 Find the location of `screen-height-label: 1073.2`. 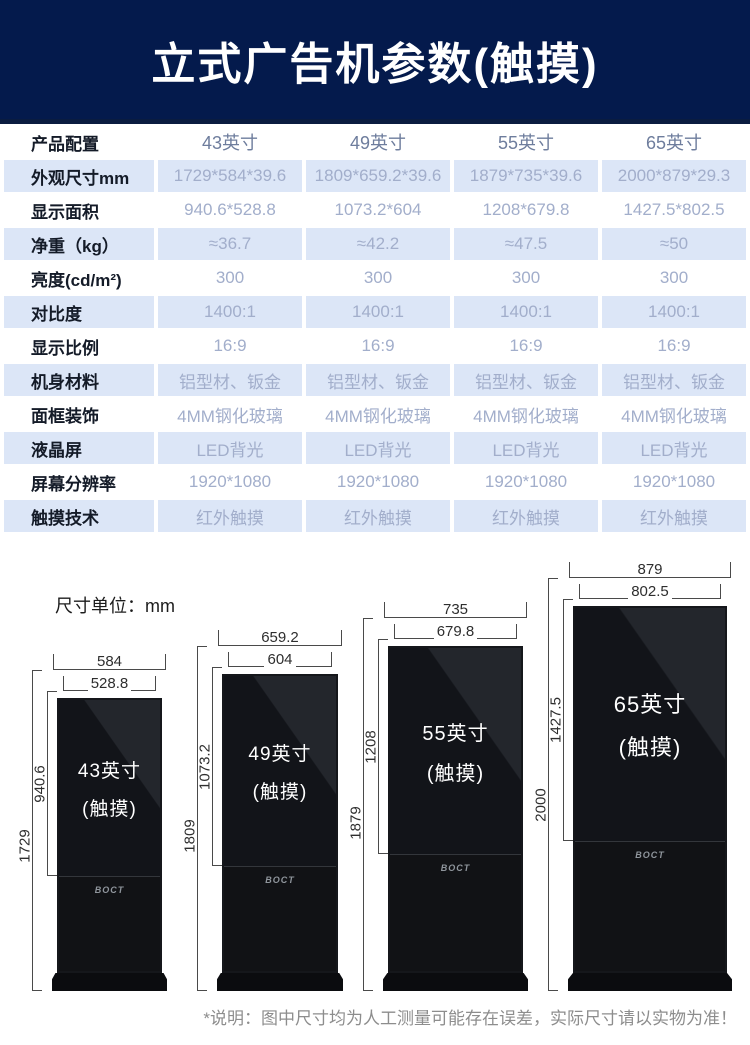

screen-height-label: 1073.2 is located at coordinates (205, 766).